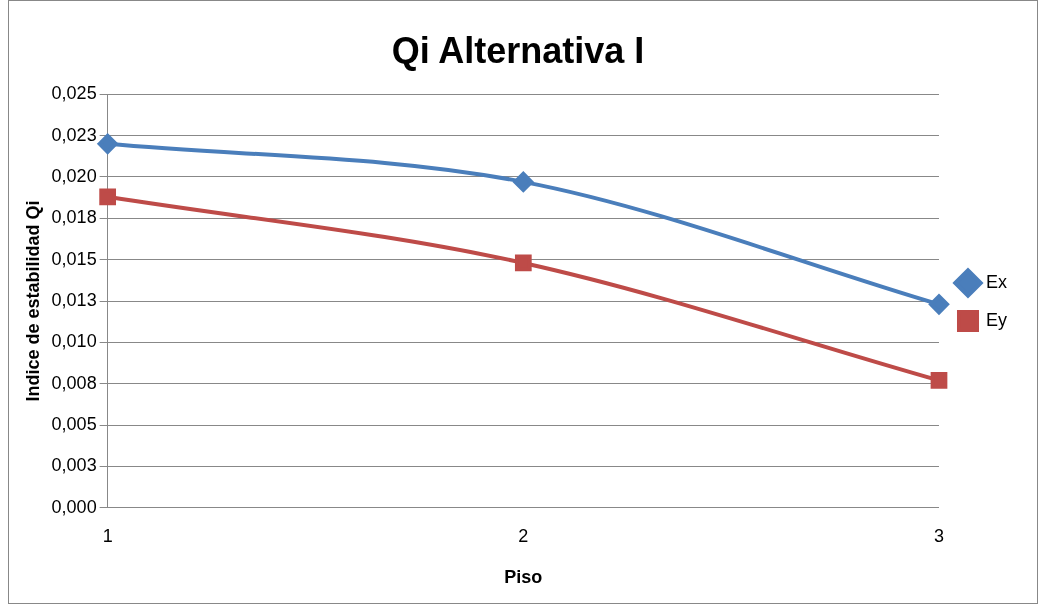  Describe the element at coordinates (107, 535) in the screenshot. I see `x-tick-label: 1` at that location.